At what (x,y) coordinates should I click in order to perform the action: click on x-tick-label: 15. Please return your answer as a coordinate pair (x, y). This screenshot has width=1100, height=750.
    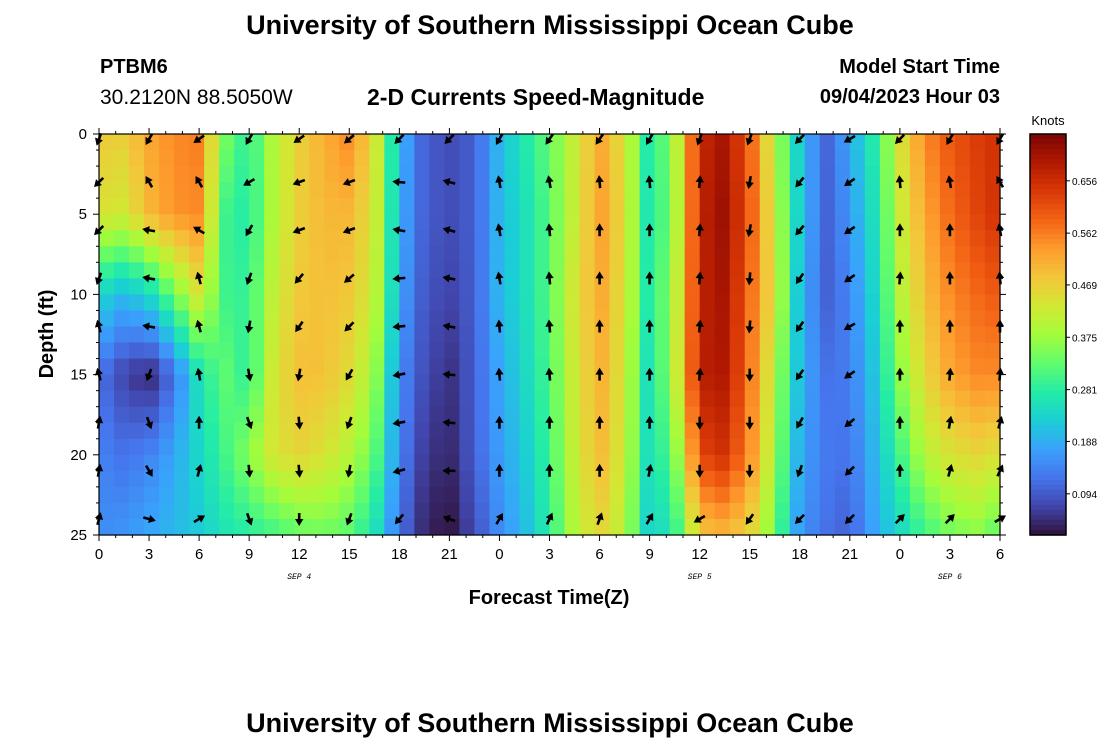
    Looking at the image, I should click on (349, 554).